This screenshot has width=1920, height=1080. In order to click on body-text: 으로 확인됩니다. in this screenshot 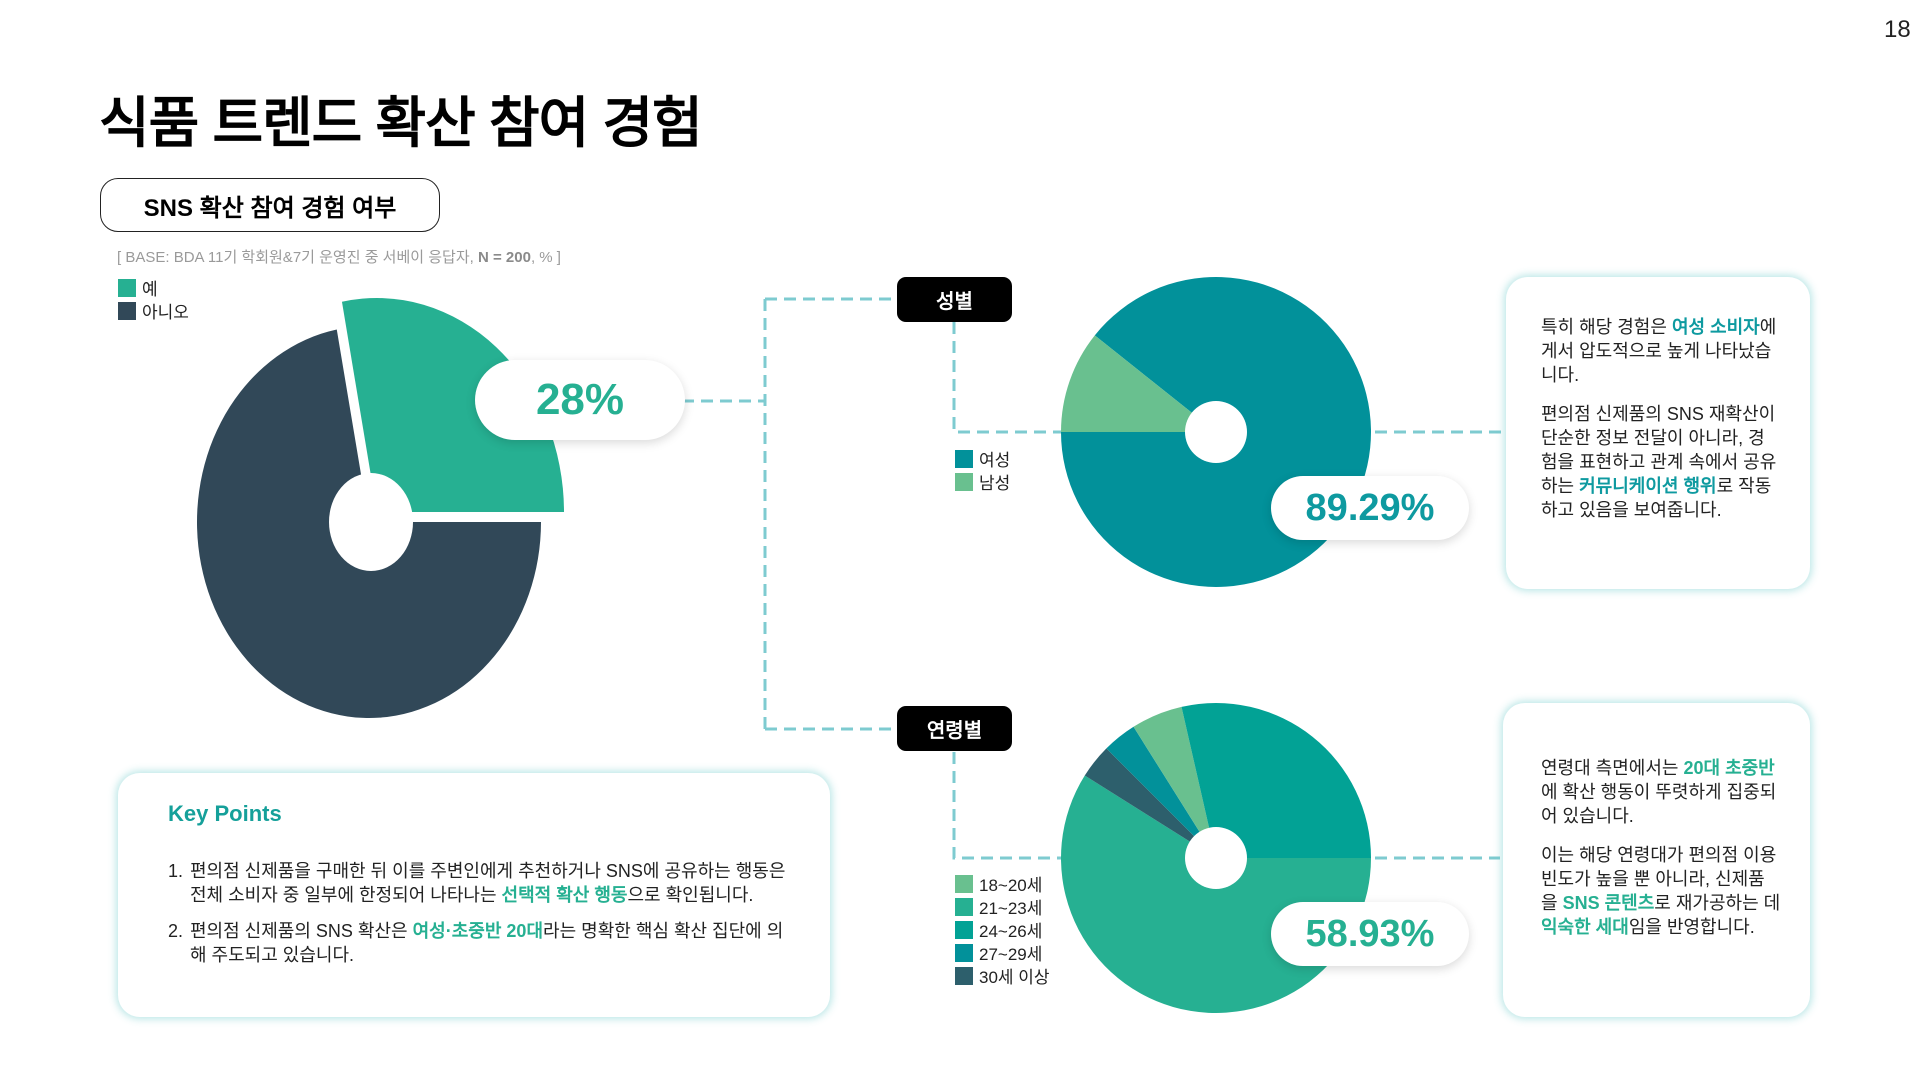, I will do `click(690, 895)`.